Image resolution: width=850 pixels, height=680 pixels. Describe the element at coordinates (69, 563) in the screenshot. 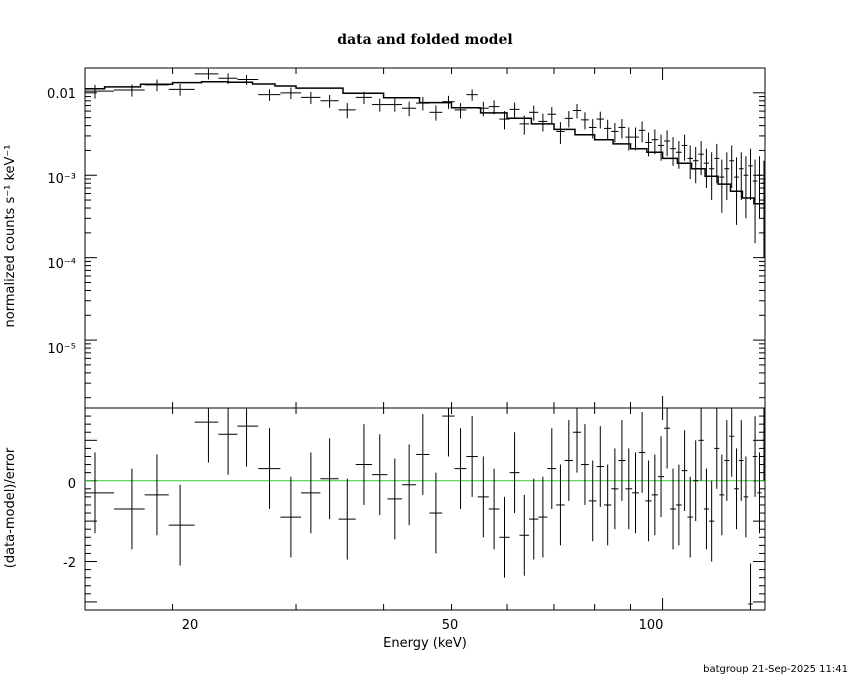

I see `bottom-y-tick-label-1: -2` at that location.